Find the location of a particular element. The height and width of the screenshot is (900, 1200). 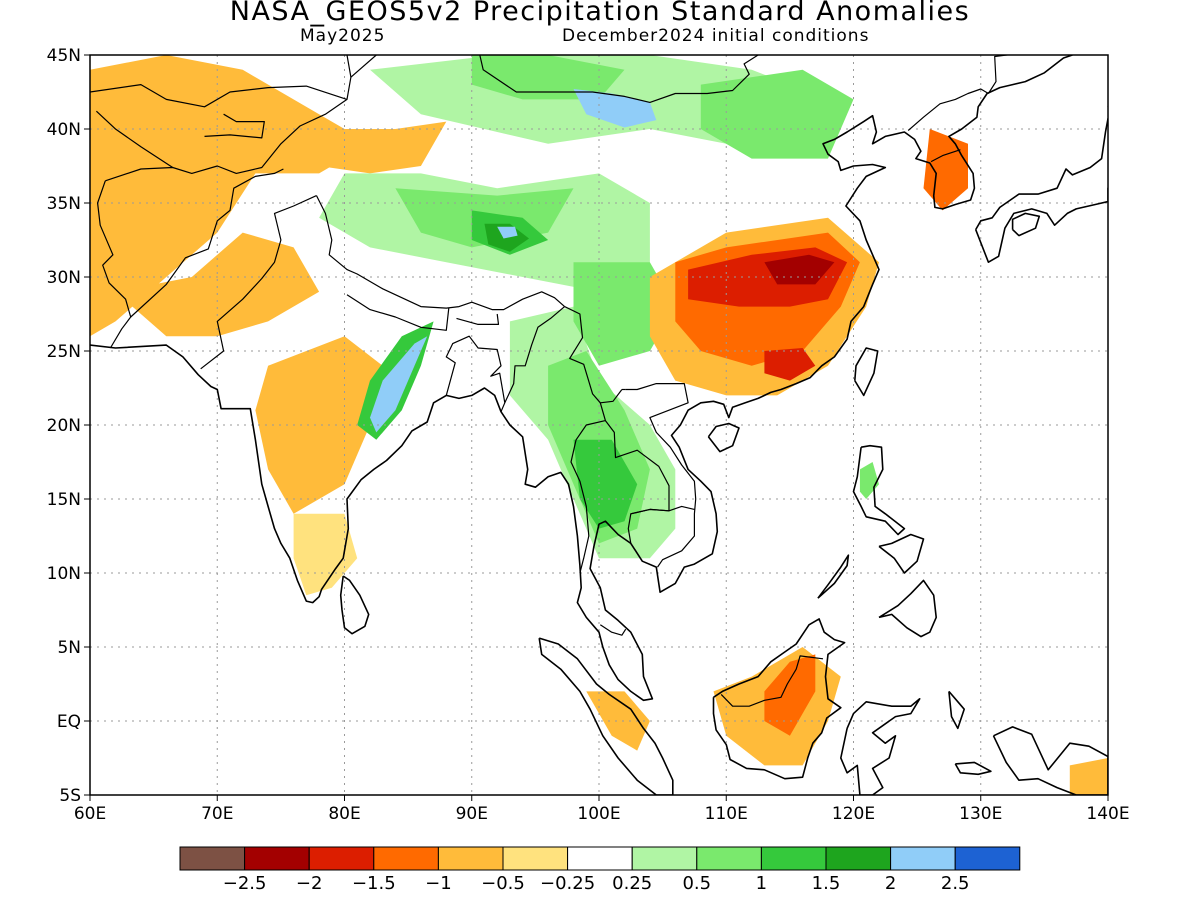

coastline-palawan is located at coordinates (833, 576).